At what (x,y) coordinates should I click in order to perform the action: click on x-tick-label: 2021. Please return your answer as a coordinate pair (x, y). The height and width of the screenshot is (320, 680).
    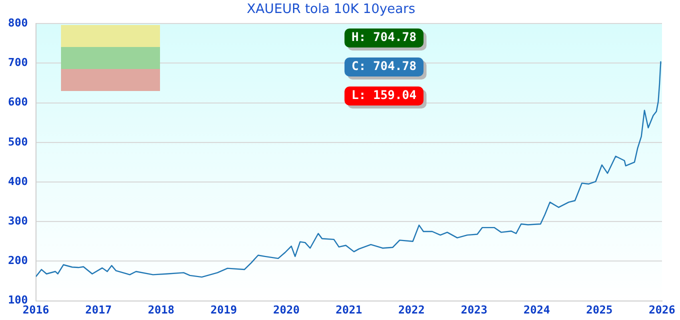
    Looking at the image, I should click on (349, 309).